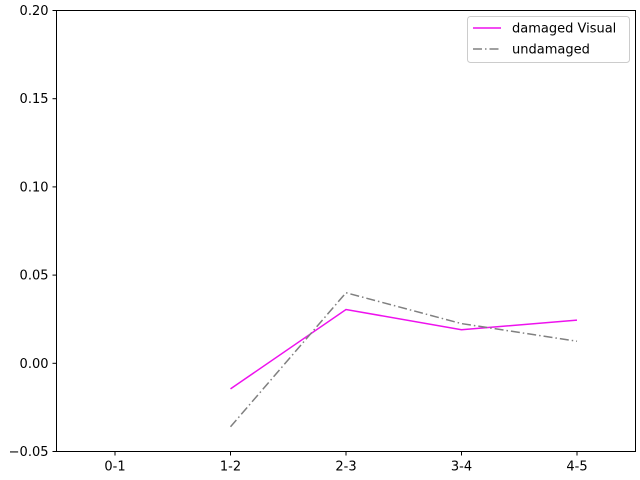 The height and width of the screenshot is (480, 640). What do you see at coordinates (576, 467) in the screenshot?
I see `x-tick-label: 4-5` at bounding box center [576, 467].